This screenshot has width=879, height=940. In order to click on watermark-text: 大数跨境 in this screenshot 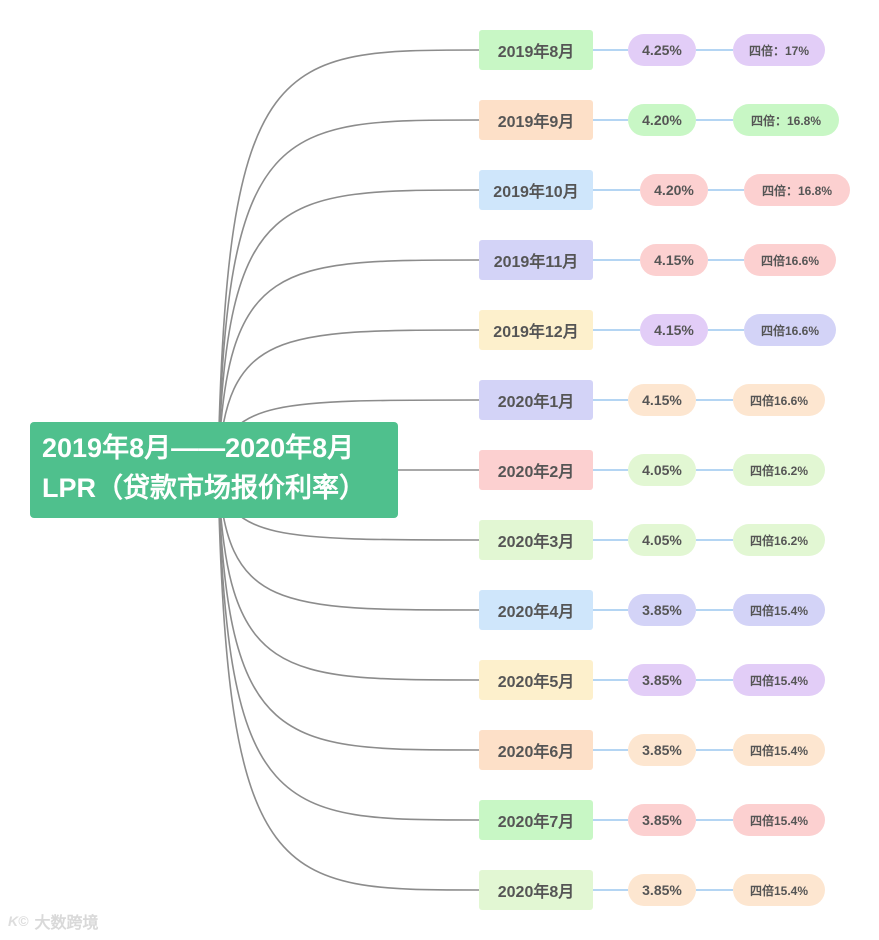, I will do `click(66, 923)`.